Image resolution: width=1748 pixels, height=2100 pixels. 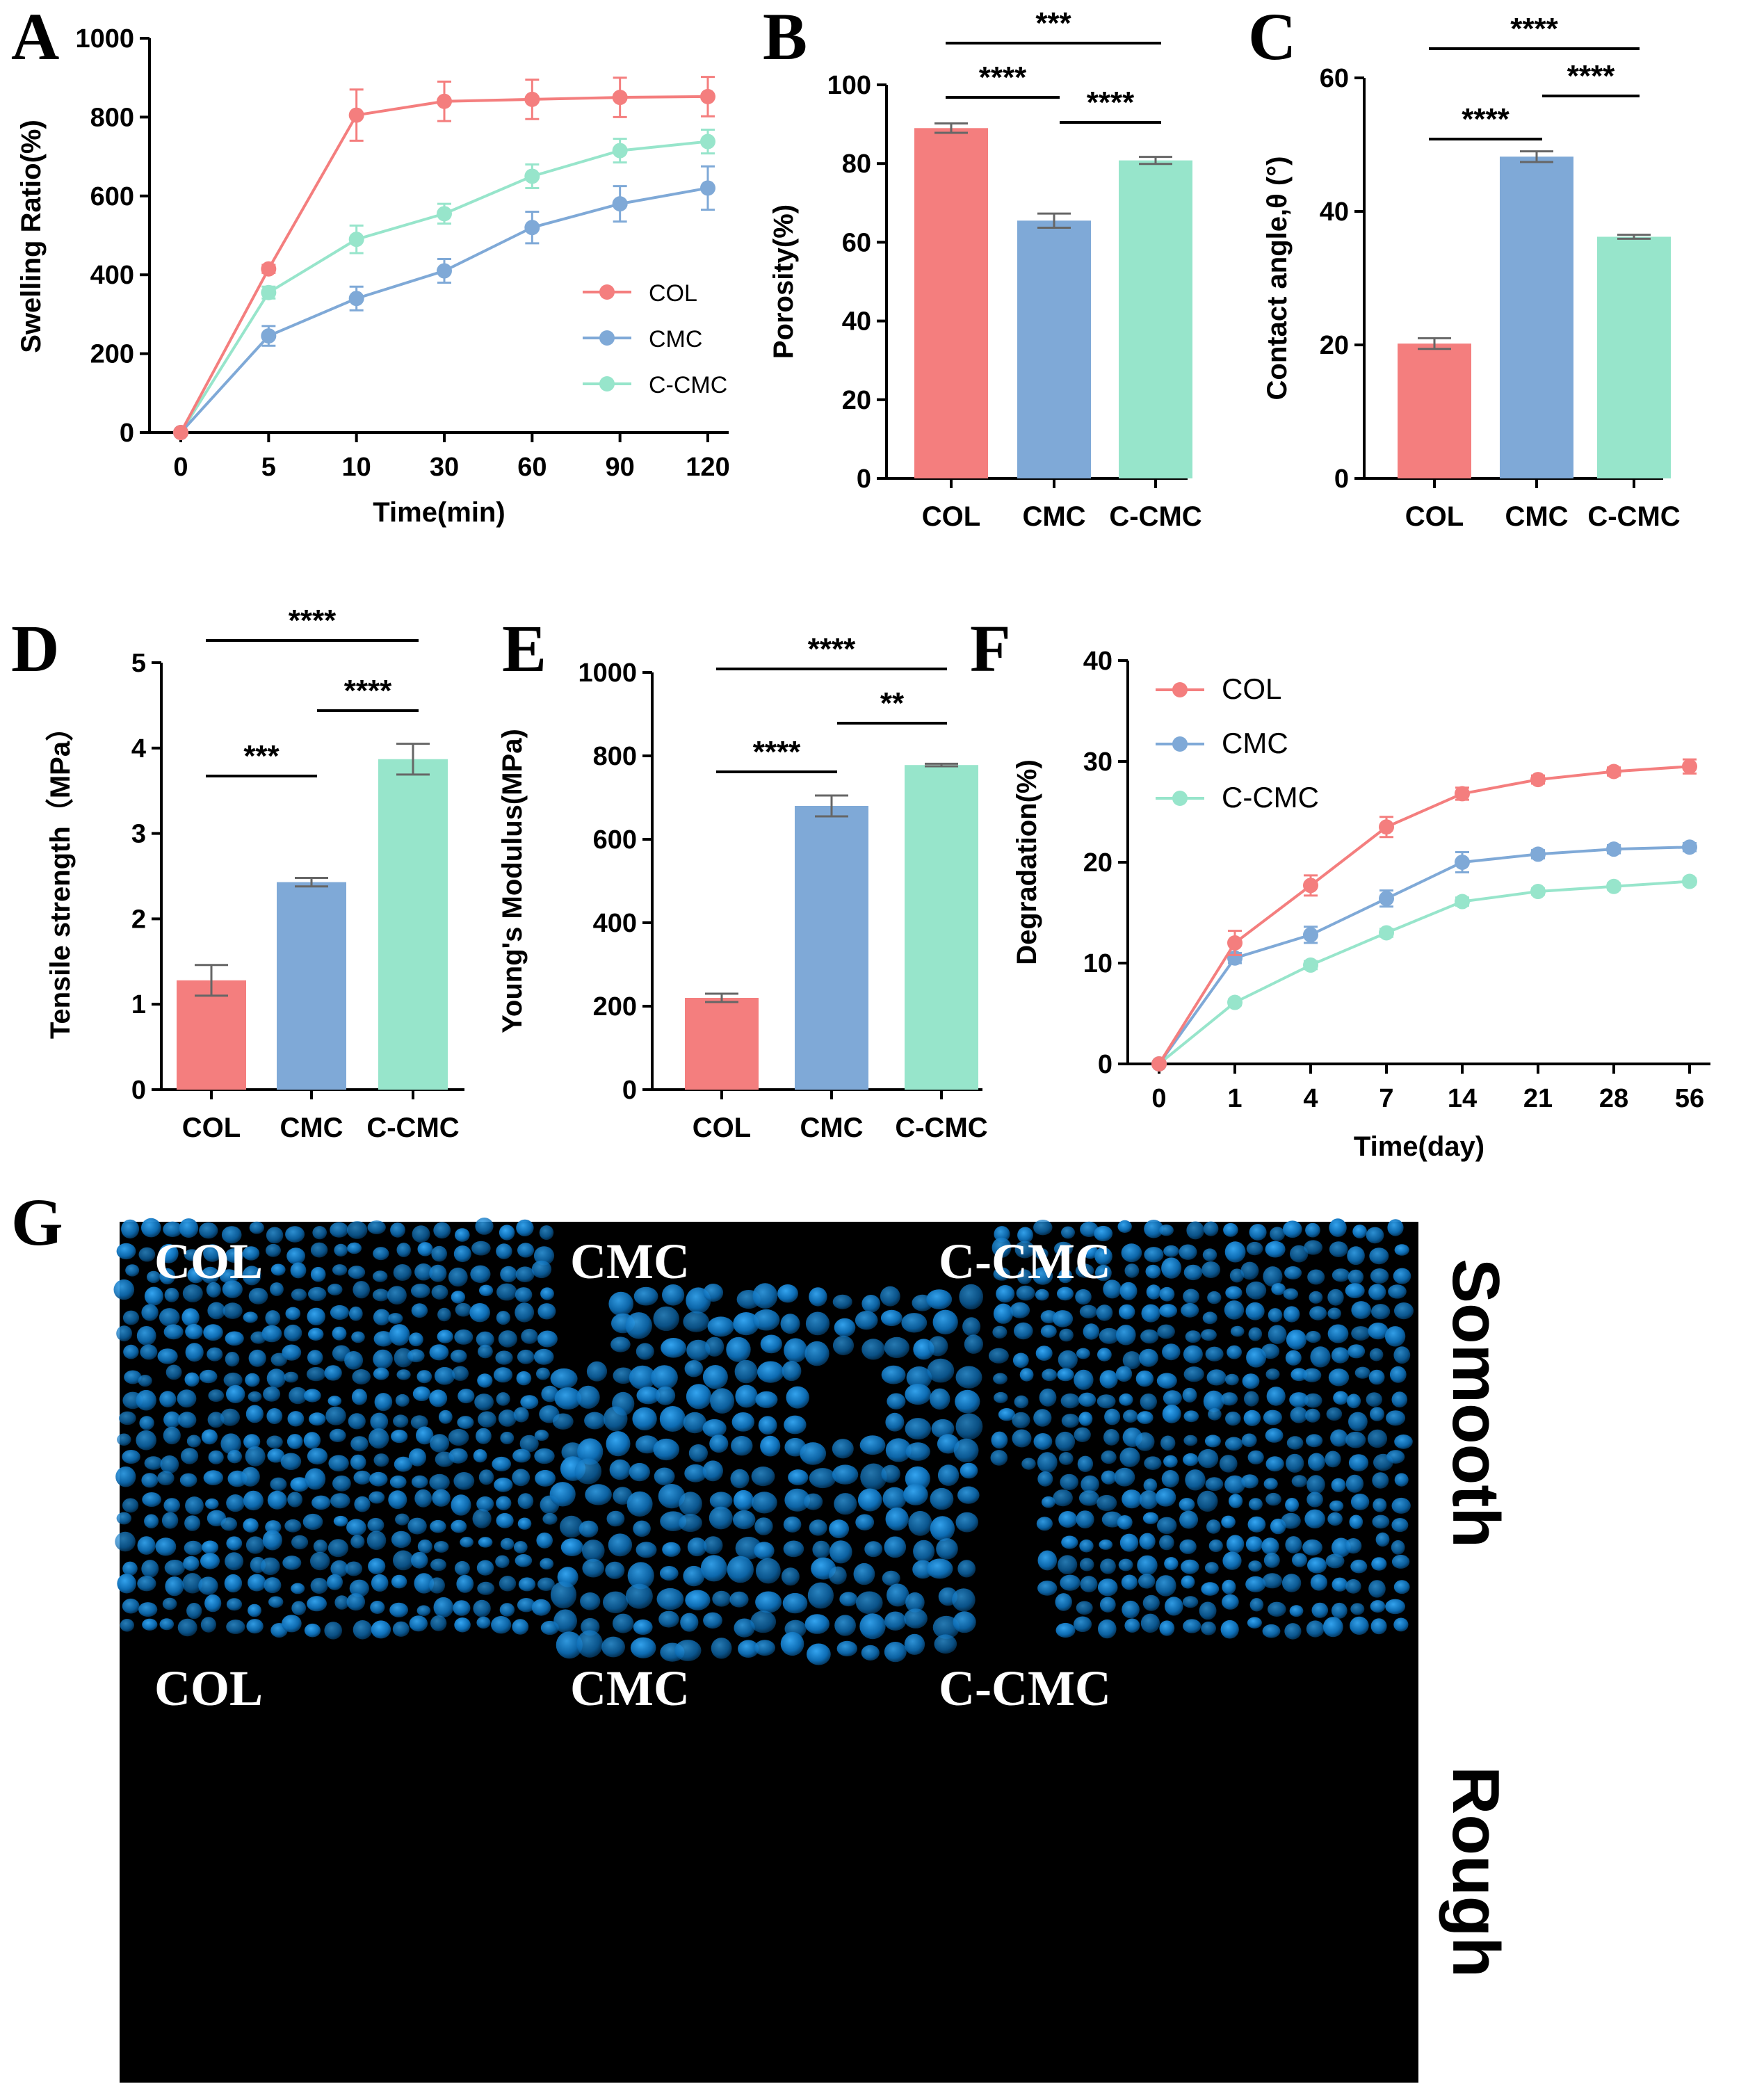 I want to click on y-tick-label: 2, so click(x=138, y=919).